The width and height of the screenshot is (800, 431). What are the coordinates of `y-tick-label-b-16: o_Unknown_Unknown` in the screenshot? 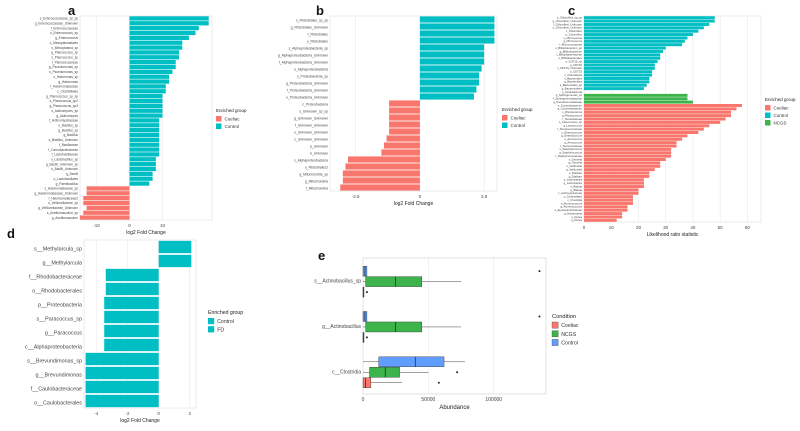 It's located at (311, 132).